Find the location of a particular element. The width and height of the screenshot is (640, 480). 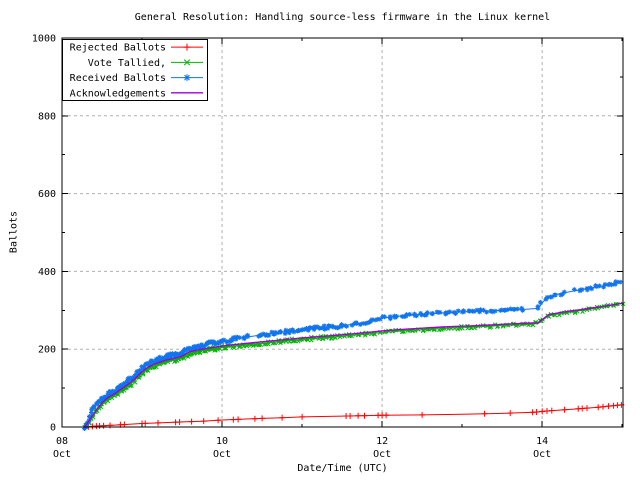

legend-item: Vote Tallied, is located at coordinates (145, 63).